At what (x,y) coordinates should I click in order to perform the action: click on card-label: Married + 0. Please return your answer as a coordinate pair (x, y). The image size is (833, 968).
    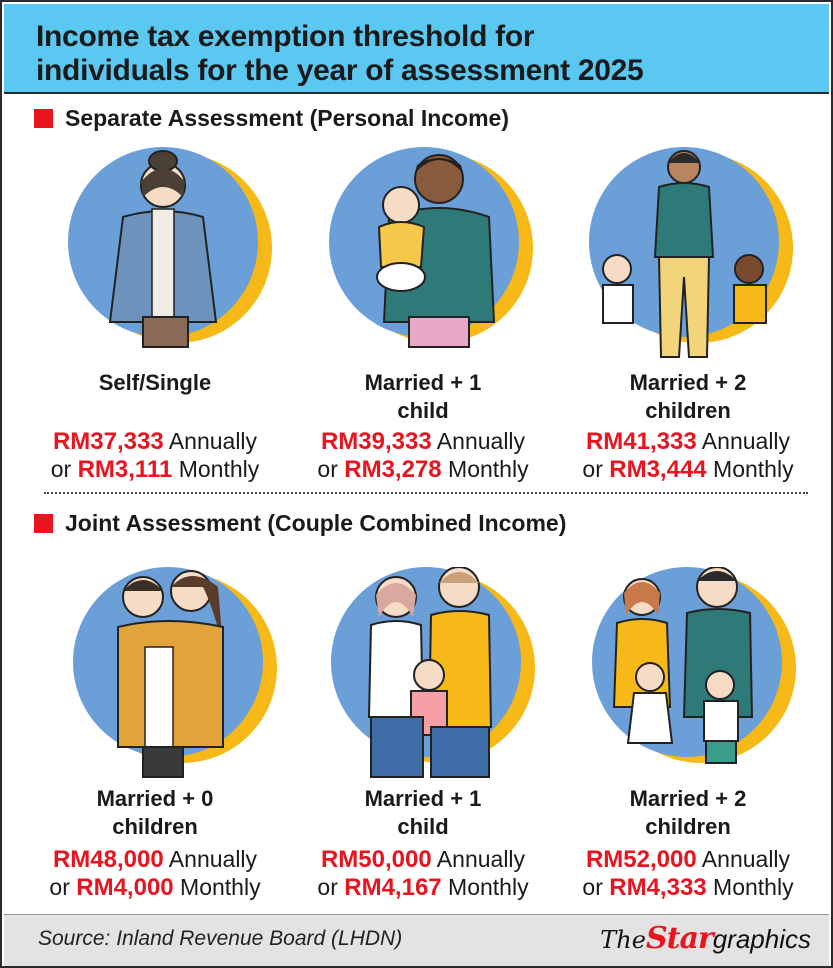
    Looking at the image, I should click on (155, 798).